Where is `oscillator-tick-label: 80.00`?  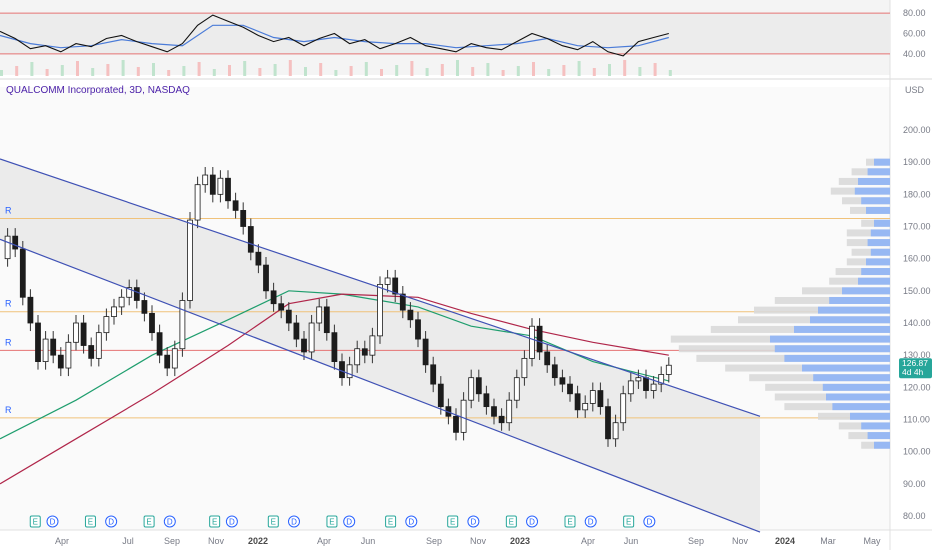 oscillator-tick-label: 80.00 is located at coordinates (914, 13).